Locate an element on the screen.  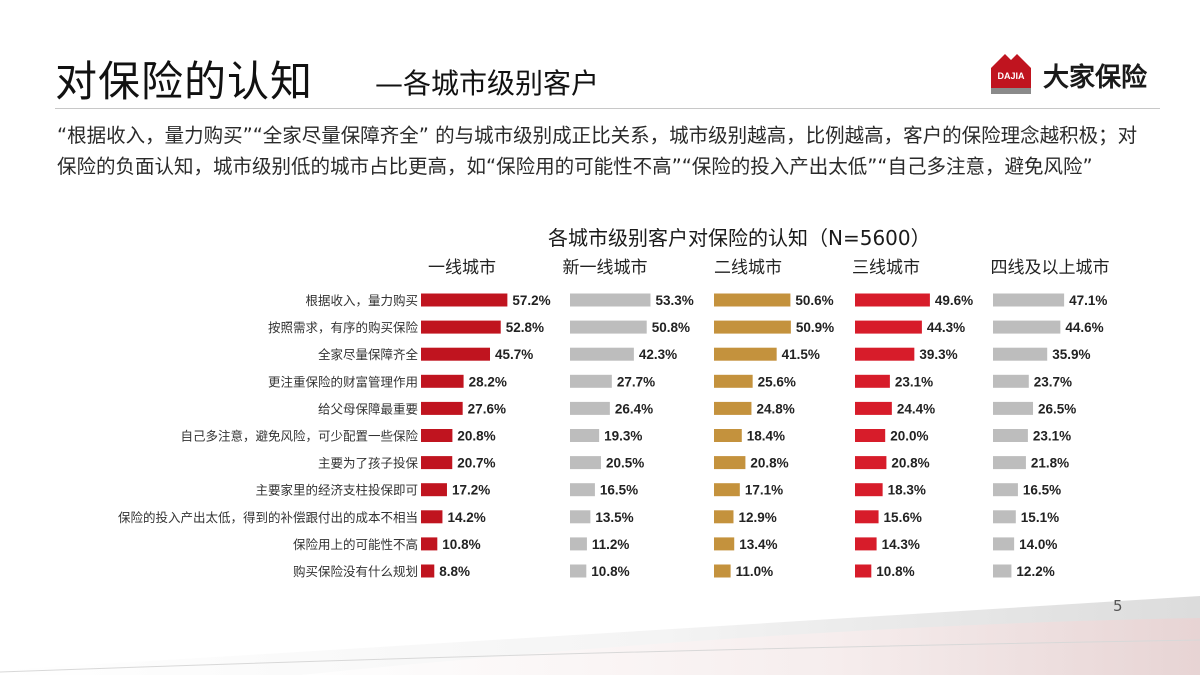
value-label-1-4: 26.4% is located at coordinates (634, 408).